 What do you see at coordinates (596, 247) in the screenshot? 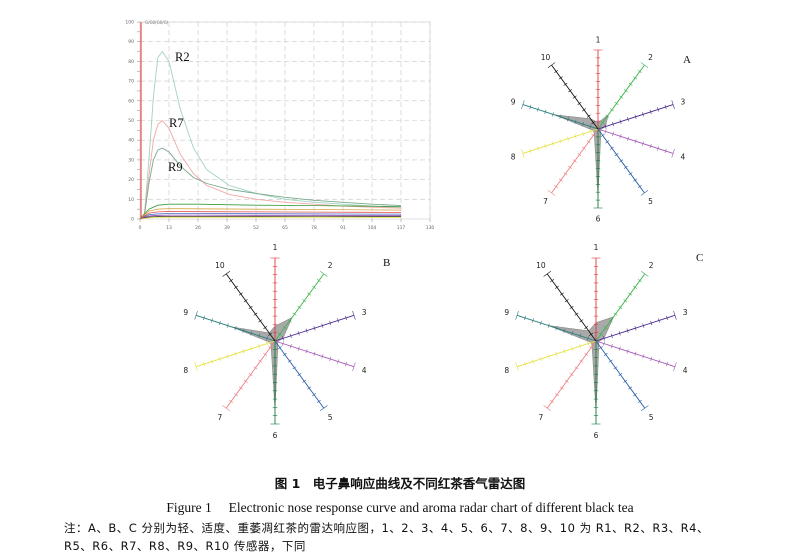
I see `radar-axis-label-1: 1` at bounding box center [596, 247].